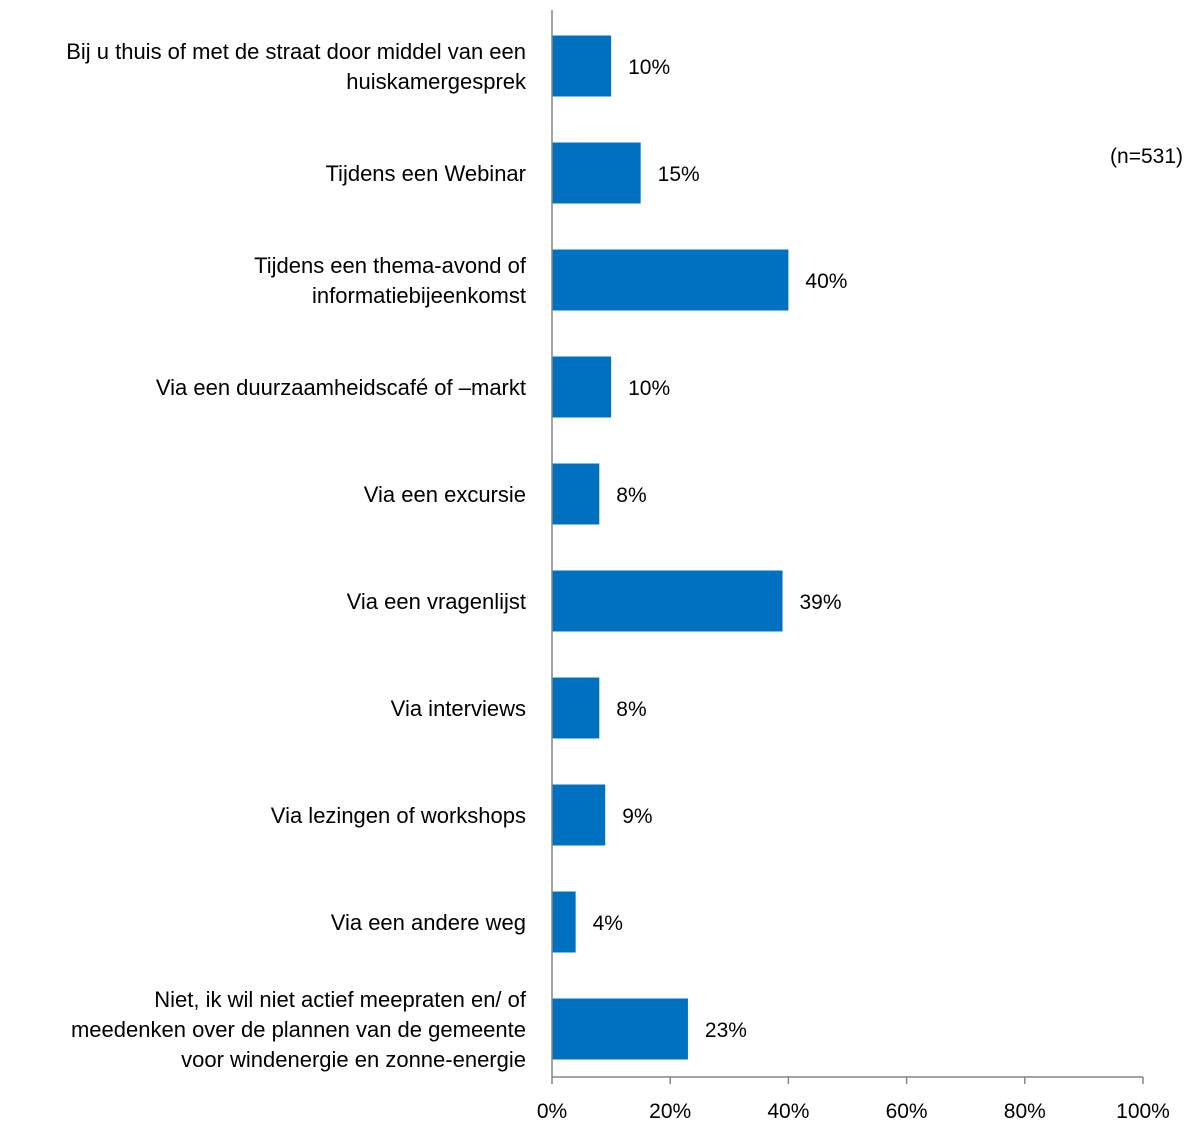 The height and width of the screenshot is (1126, 1184). Describe the element at coordinates (826, 281) in the screenshot. I see `value-label-2: 40%` at that location.